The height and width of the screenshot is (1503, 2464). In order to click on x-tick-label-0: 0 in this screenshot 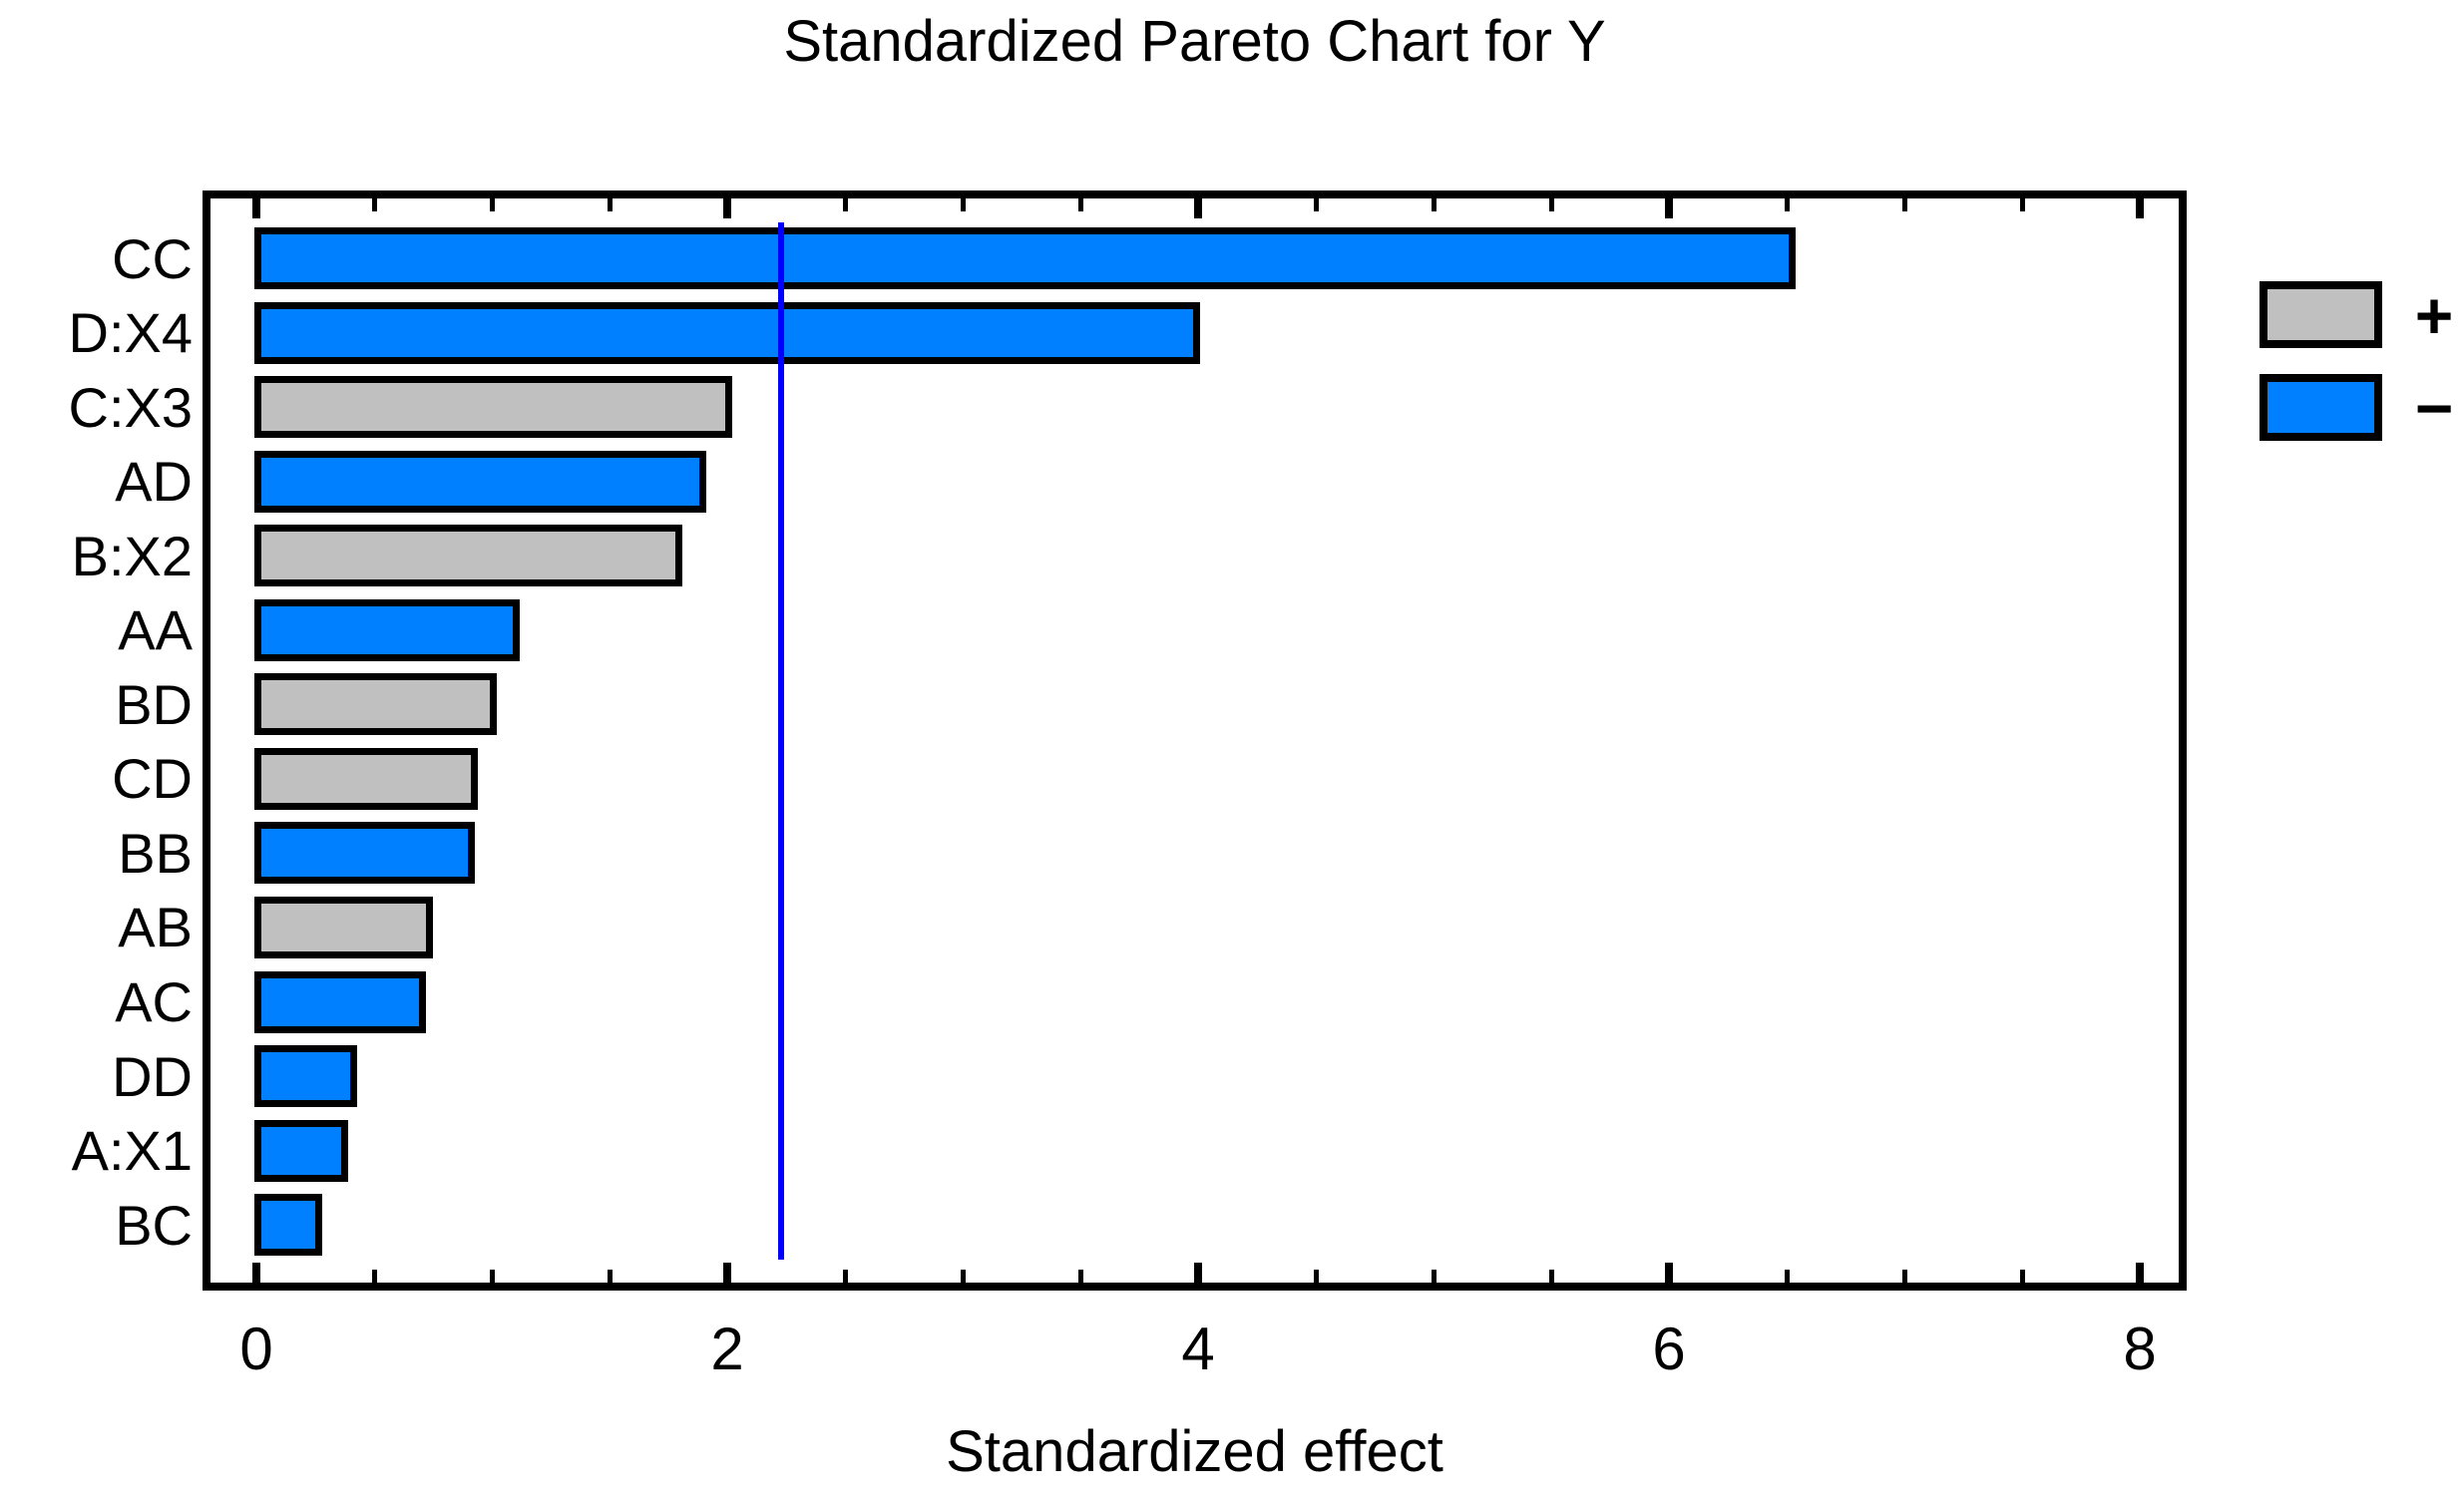, I will do `click(256, 1348)`.